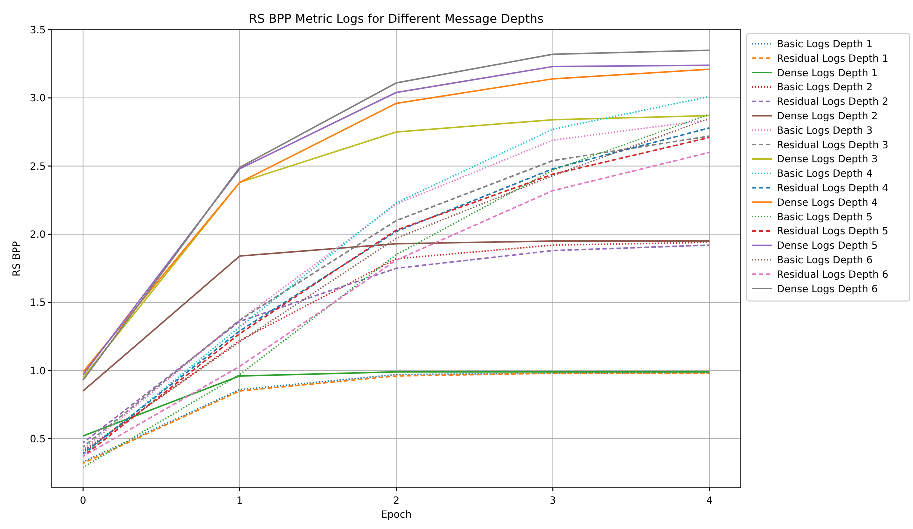 The width and height of the screenshot is (913, 529). What do you see at coordinates (827, 203) in the screenshot?
I see `legend-label: Dense Logs Depth 4` at bounding box center [827, 203].